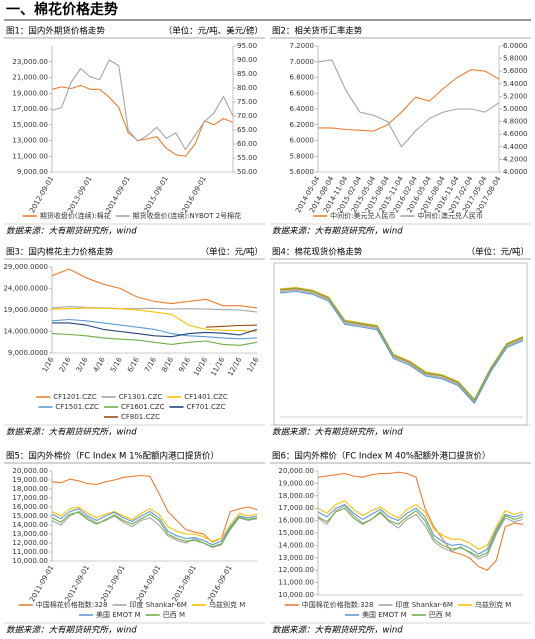  Describe the element at coordinates (247, 116) in the screenshot. I see `y2-tick-label: 70.00` at that location.